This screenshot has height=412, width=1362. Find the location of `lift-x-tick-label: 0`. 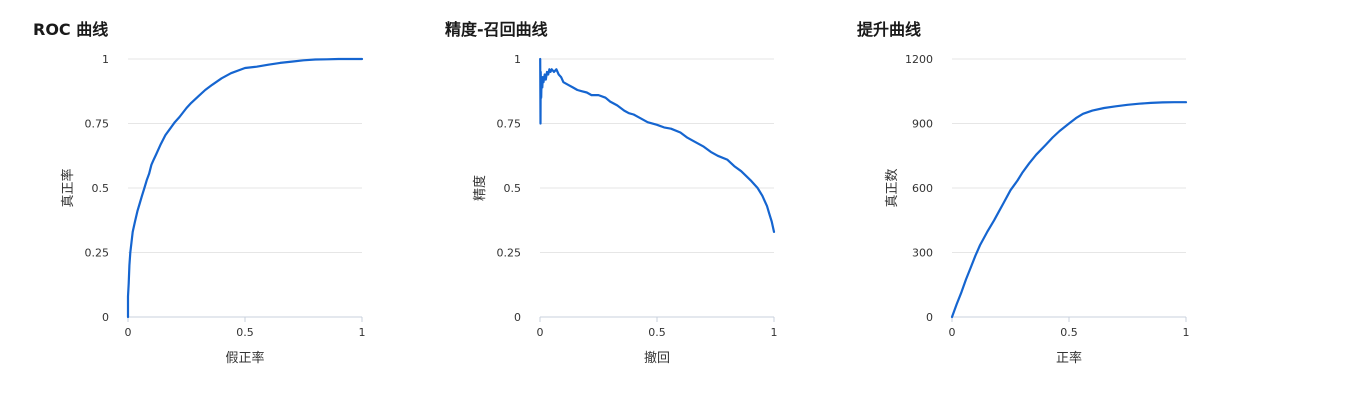

lift-x-tick-label: 0 is located at coordinates (952, 332).